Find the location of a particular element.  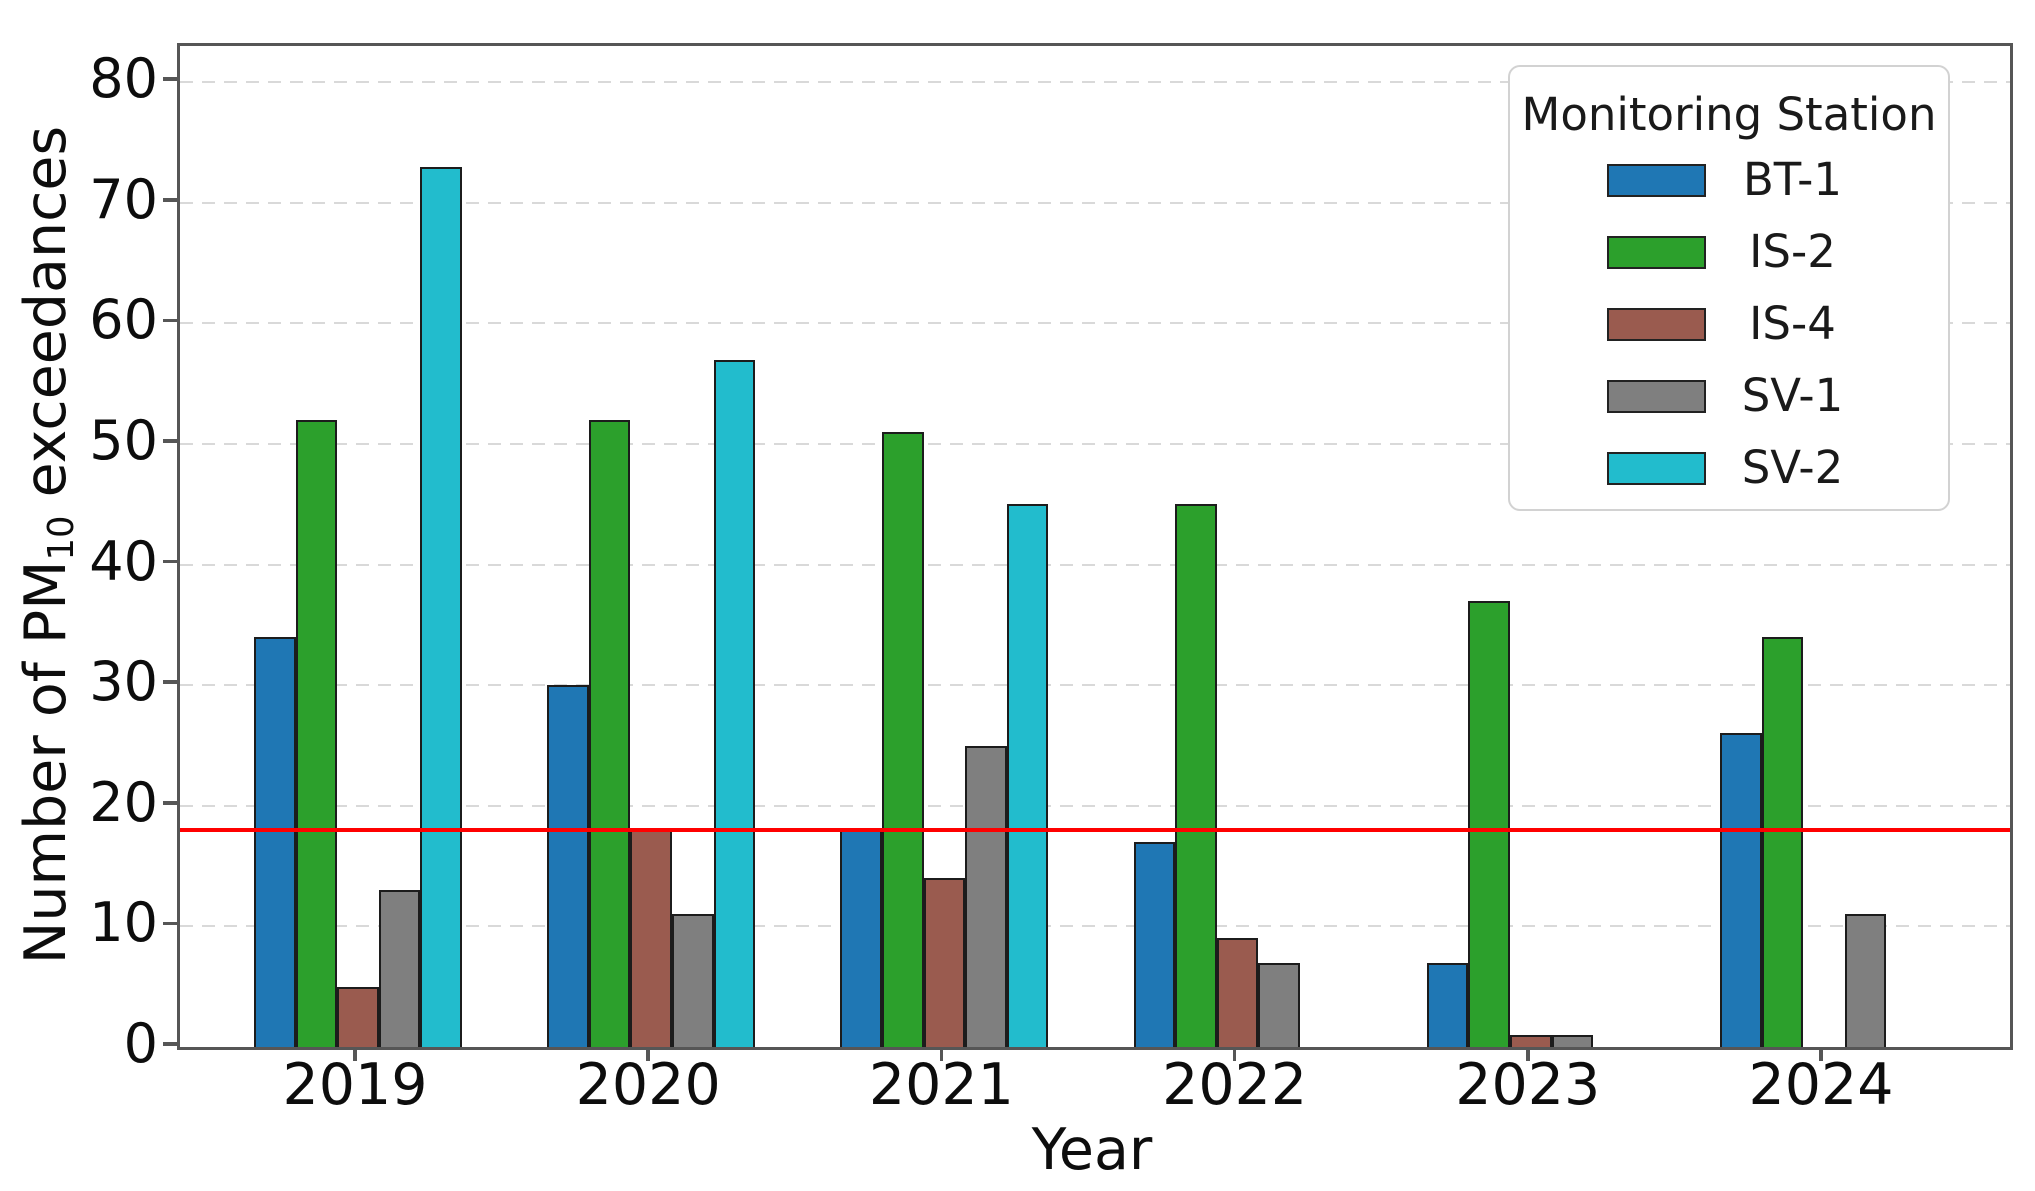

bar-IS-2-2021 is located at coordinates (902, 739).